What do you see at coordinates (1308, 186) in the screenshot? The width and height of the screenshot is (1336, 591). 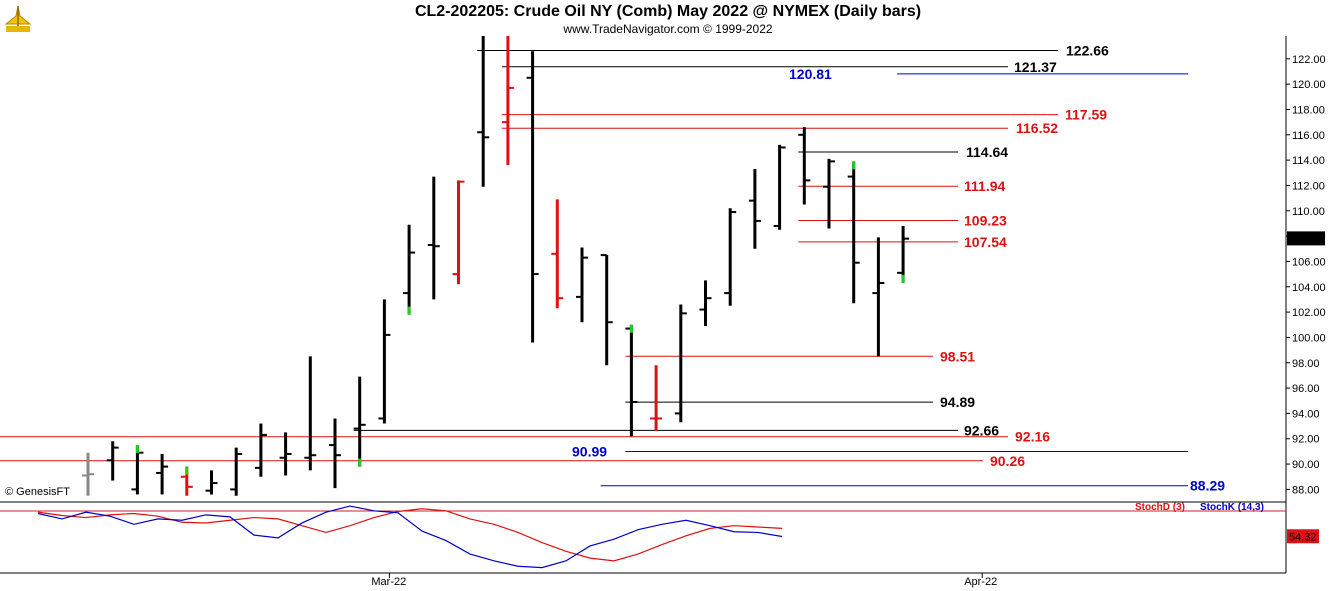 I see `y-tick-label: 112.00` at bounding box center [1308, 186].